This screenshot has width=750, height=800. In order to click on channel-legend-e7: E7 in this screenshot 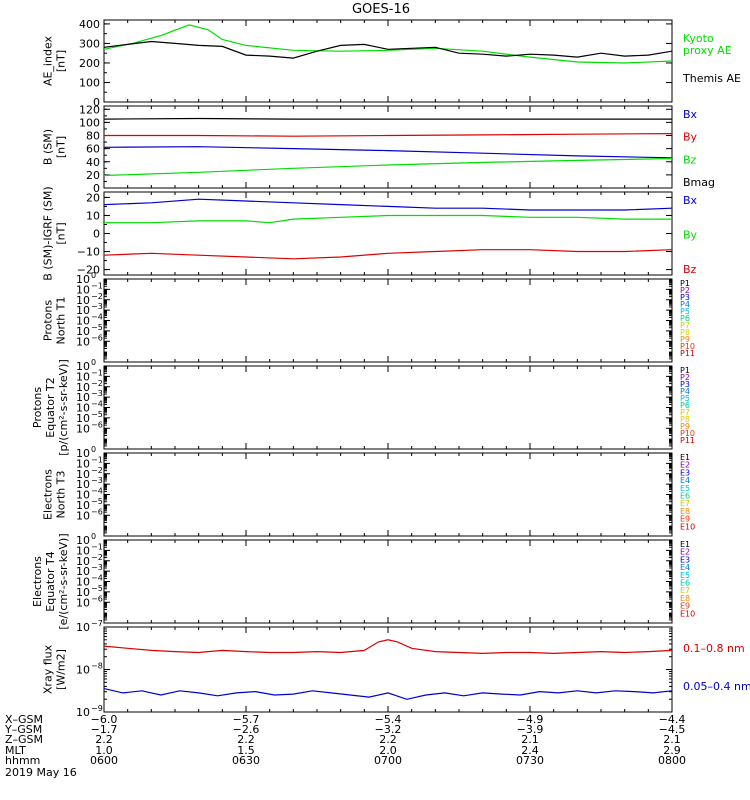, I will do `click(685, 503)`.